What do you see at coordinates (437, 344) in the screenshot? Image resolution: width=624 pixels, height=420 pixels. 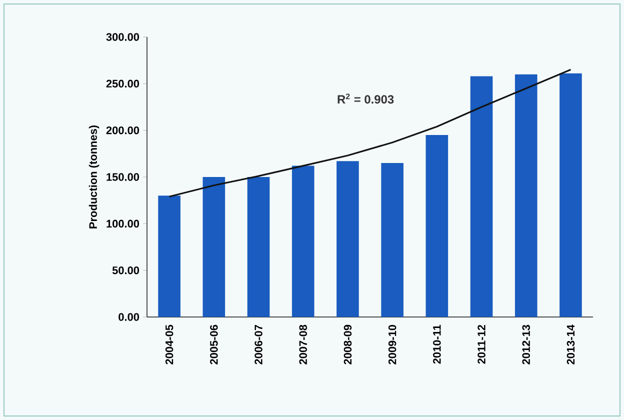 I see `x-tick-label: 2010-11` at bounding box center [437, 344].